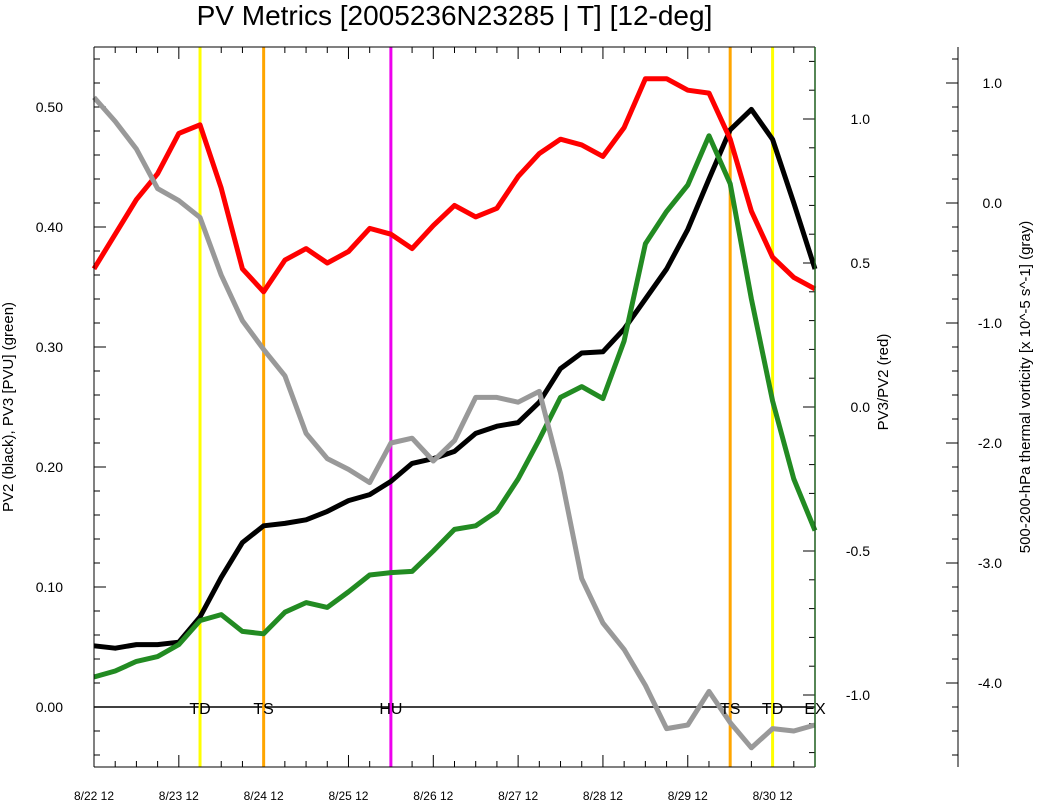 This screenshot has width=1039, height=805. I want to click on stage-label: HU, so click(390, 709).